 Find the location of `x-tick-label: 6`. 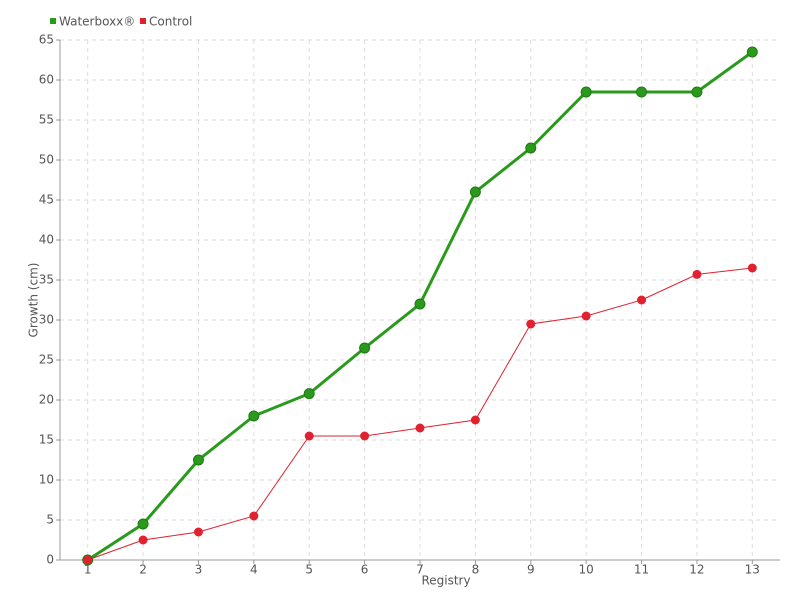

x-tick-label: 6 is located at coordinates (365, 570).